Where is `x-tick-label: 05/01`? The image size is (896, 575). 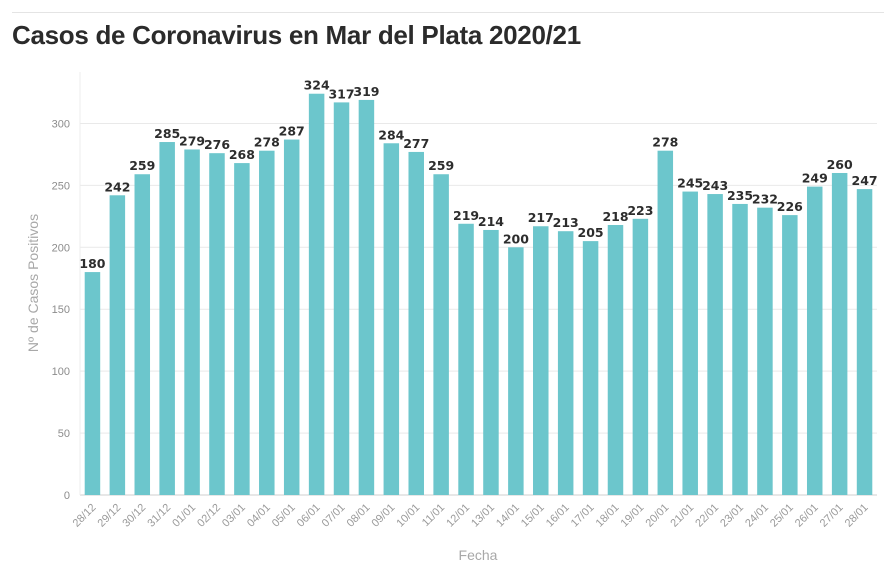 x-tick-label: 05/01 is located at coordinates (284, 516).